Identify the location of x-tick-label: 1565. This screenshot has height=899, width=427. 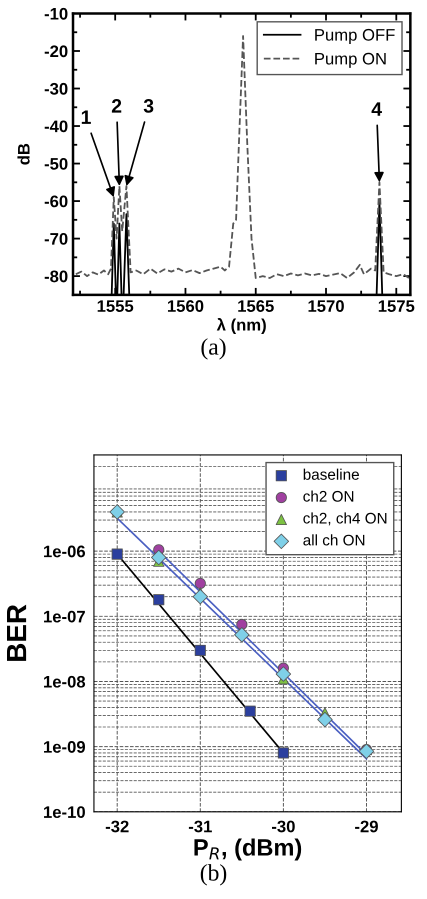
(256, 306).